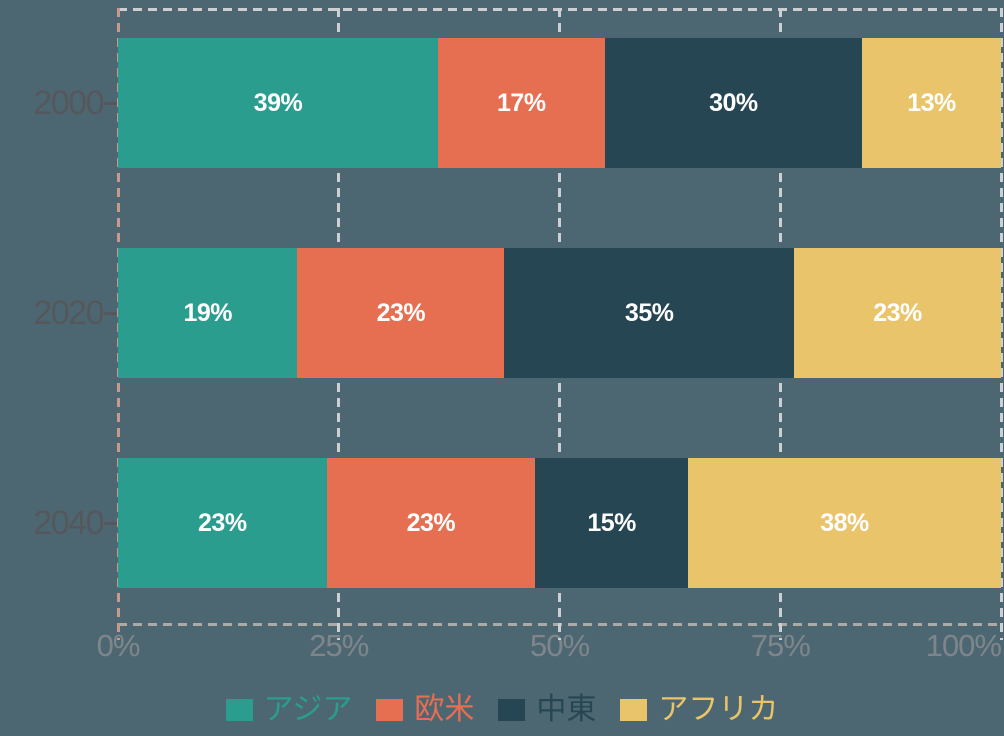 The image size is (1004, 736). What do you see at coordinates (444, 709) in the screenshot?
I see `legend-label: 欧米` at bounding box center [444, 709].